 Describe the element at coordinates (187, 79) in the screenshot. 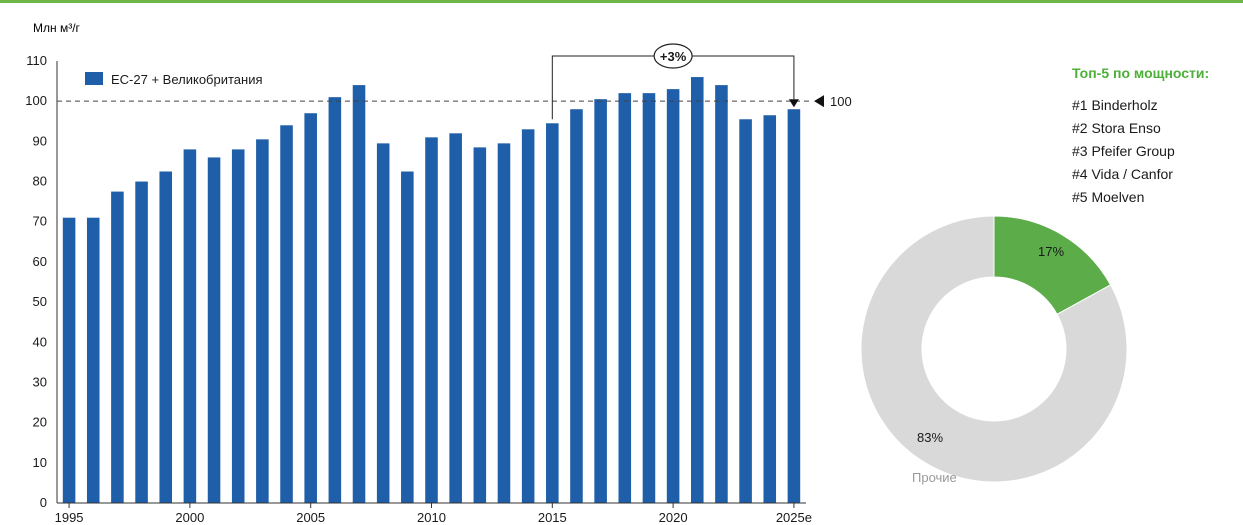

I see `legend-label: ЕС-27 + Великобритания` at that location.